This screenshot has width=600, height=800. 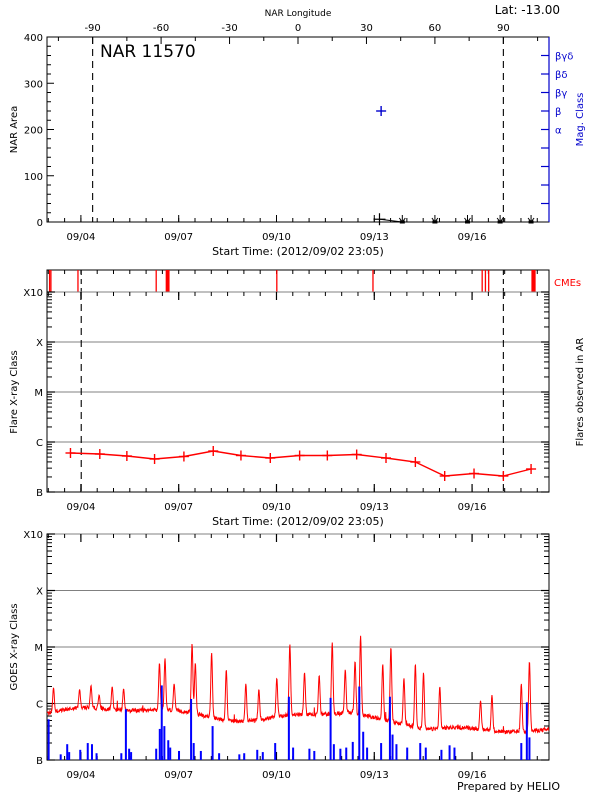 What do you see at coordinates (366, 28) in the screenshot?
I see `panel1-top-tick-label: 30` at bounding box center [366, 28].